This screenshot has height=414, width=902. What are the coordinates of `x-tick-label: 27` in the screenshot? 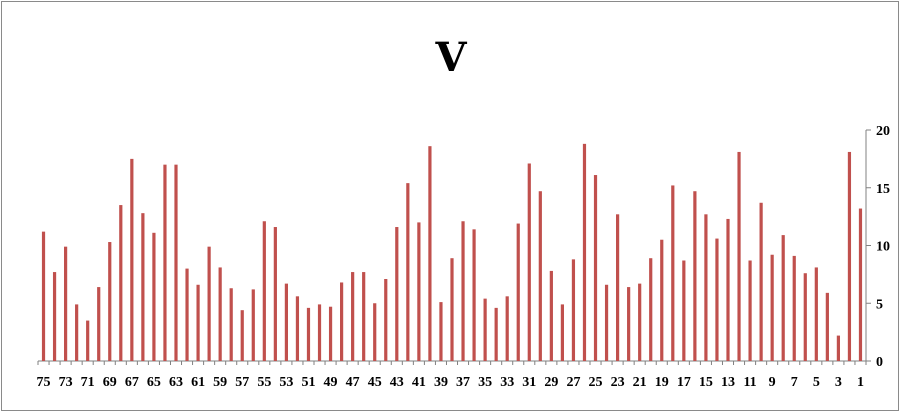 It's located at (573, 382).